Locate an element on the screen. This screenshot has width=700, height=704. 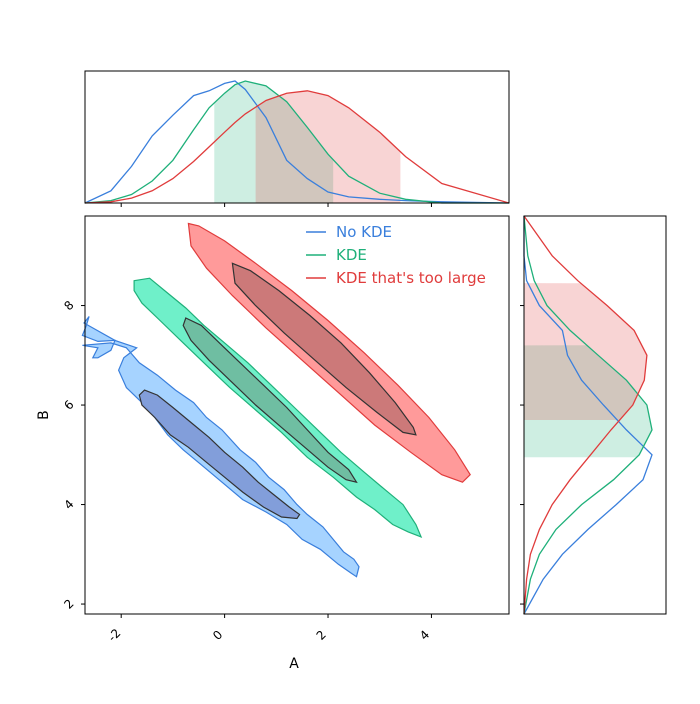
marginal-b-panel is located at coordinates (588, 415).